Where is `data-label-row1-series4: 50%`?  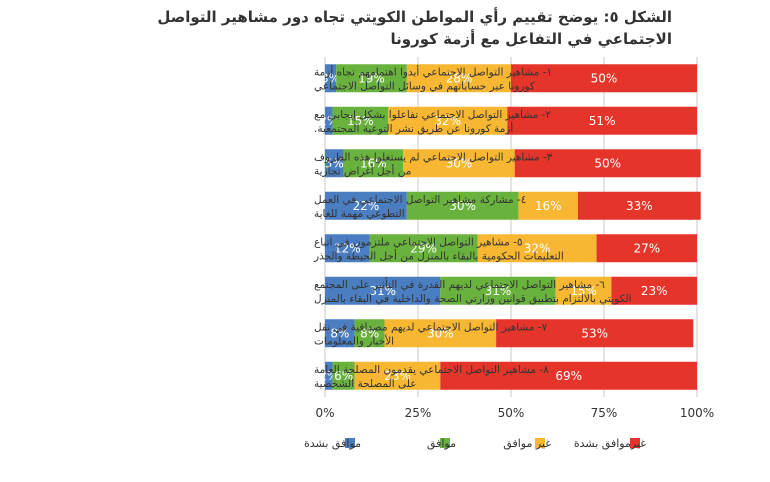 data-label-row1-series4: 50% is located at coordinates (604, 78).